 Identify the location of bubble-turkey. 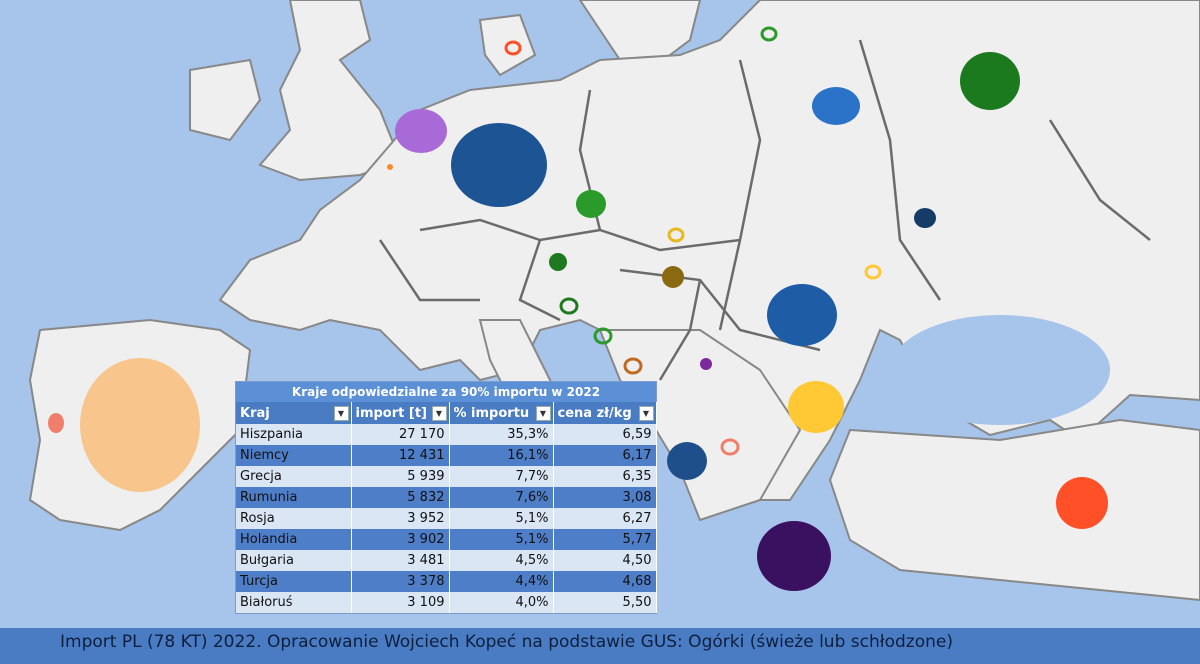
(1082, 503).